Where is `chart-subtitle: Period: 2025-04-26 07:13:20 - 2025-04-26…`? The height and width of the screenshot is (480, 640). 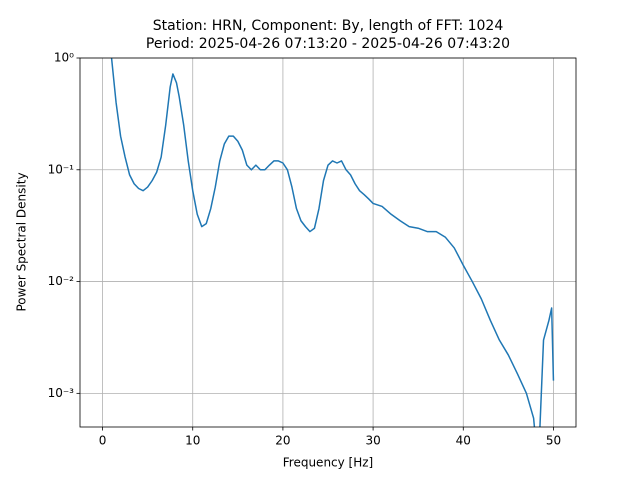
chart-subtitle: Period: 2025-04-26 07:13:20 - 2025-04-26… is located at coordinates (328, 44).